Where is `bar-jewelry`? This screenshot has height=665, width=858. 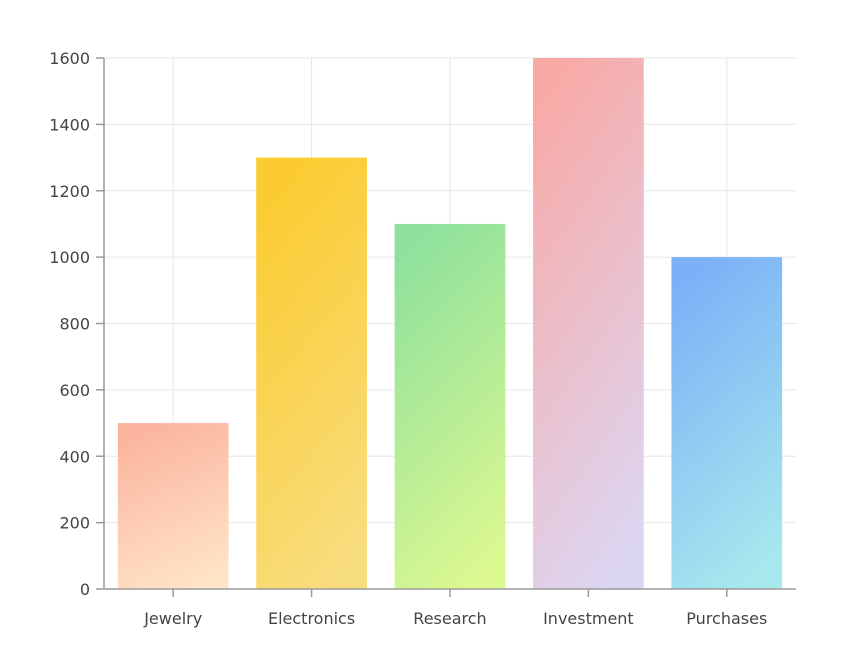 bar-jewelry is located at coordinates (173, 506).